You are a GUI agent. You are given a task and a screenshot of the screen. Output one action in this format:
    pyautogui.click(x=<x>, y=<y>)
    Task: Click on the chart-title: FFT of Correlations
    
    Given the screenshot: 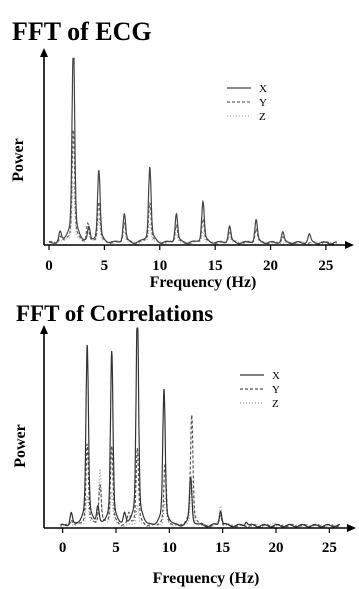 What is the action you would take?
    pyautogui.click(x=114, y=313)
    